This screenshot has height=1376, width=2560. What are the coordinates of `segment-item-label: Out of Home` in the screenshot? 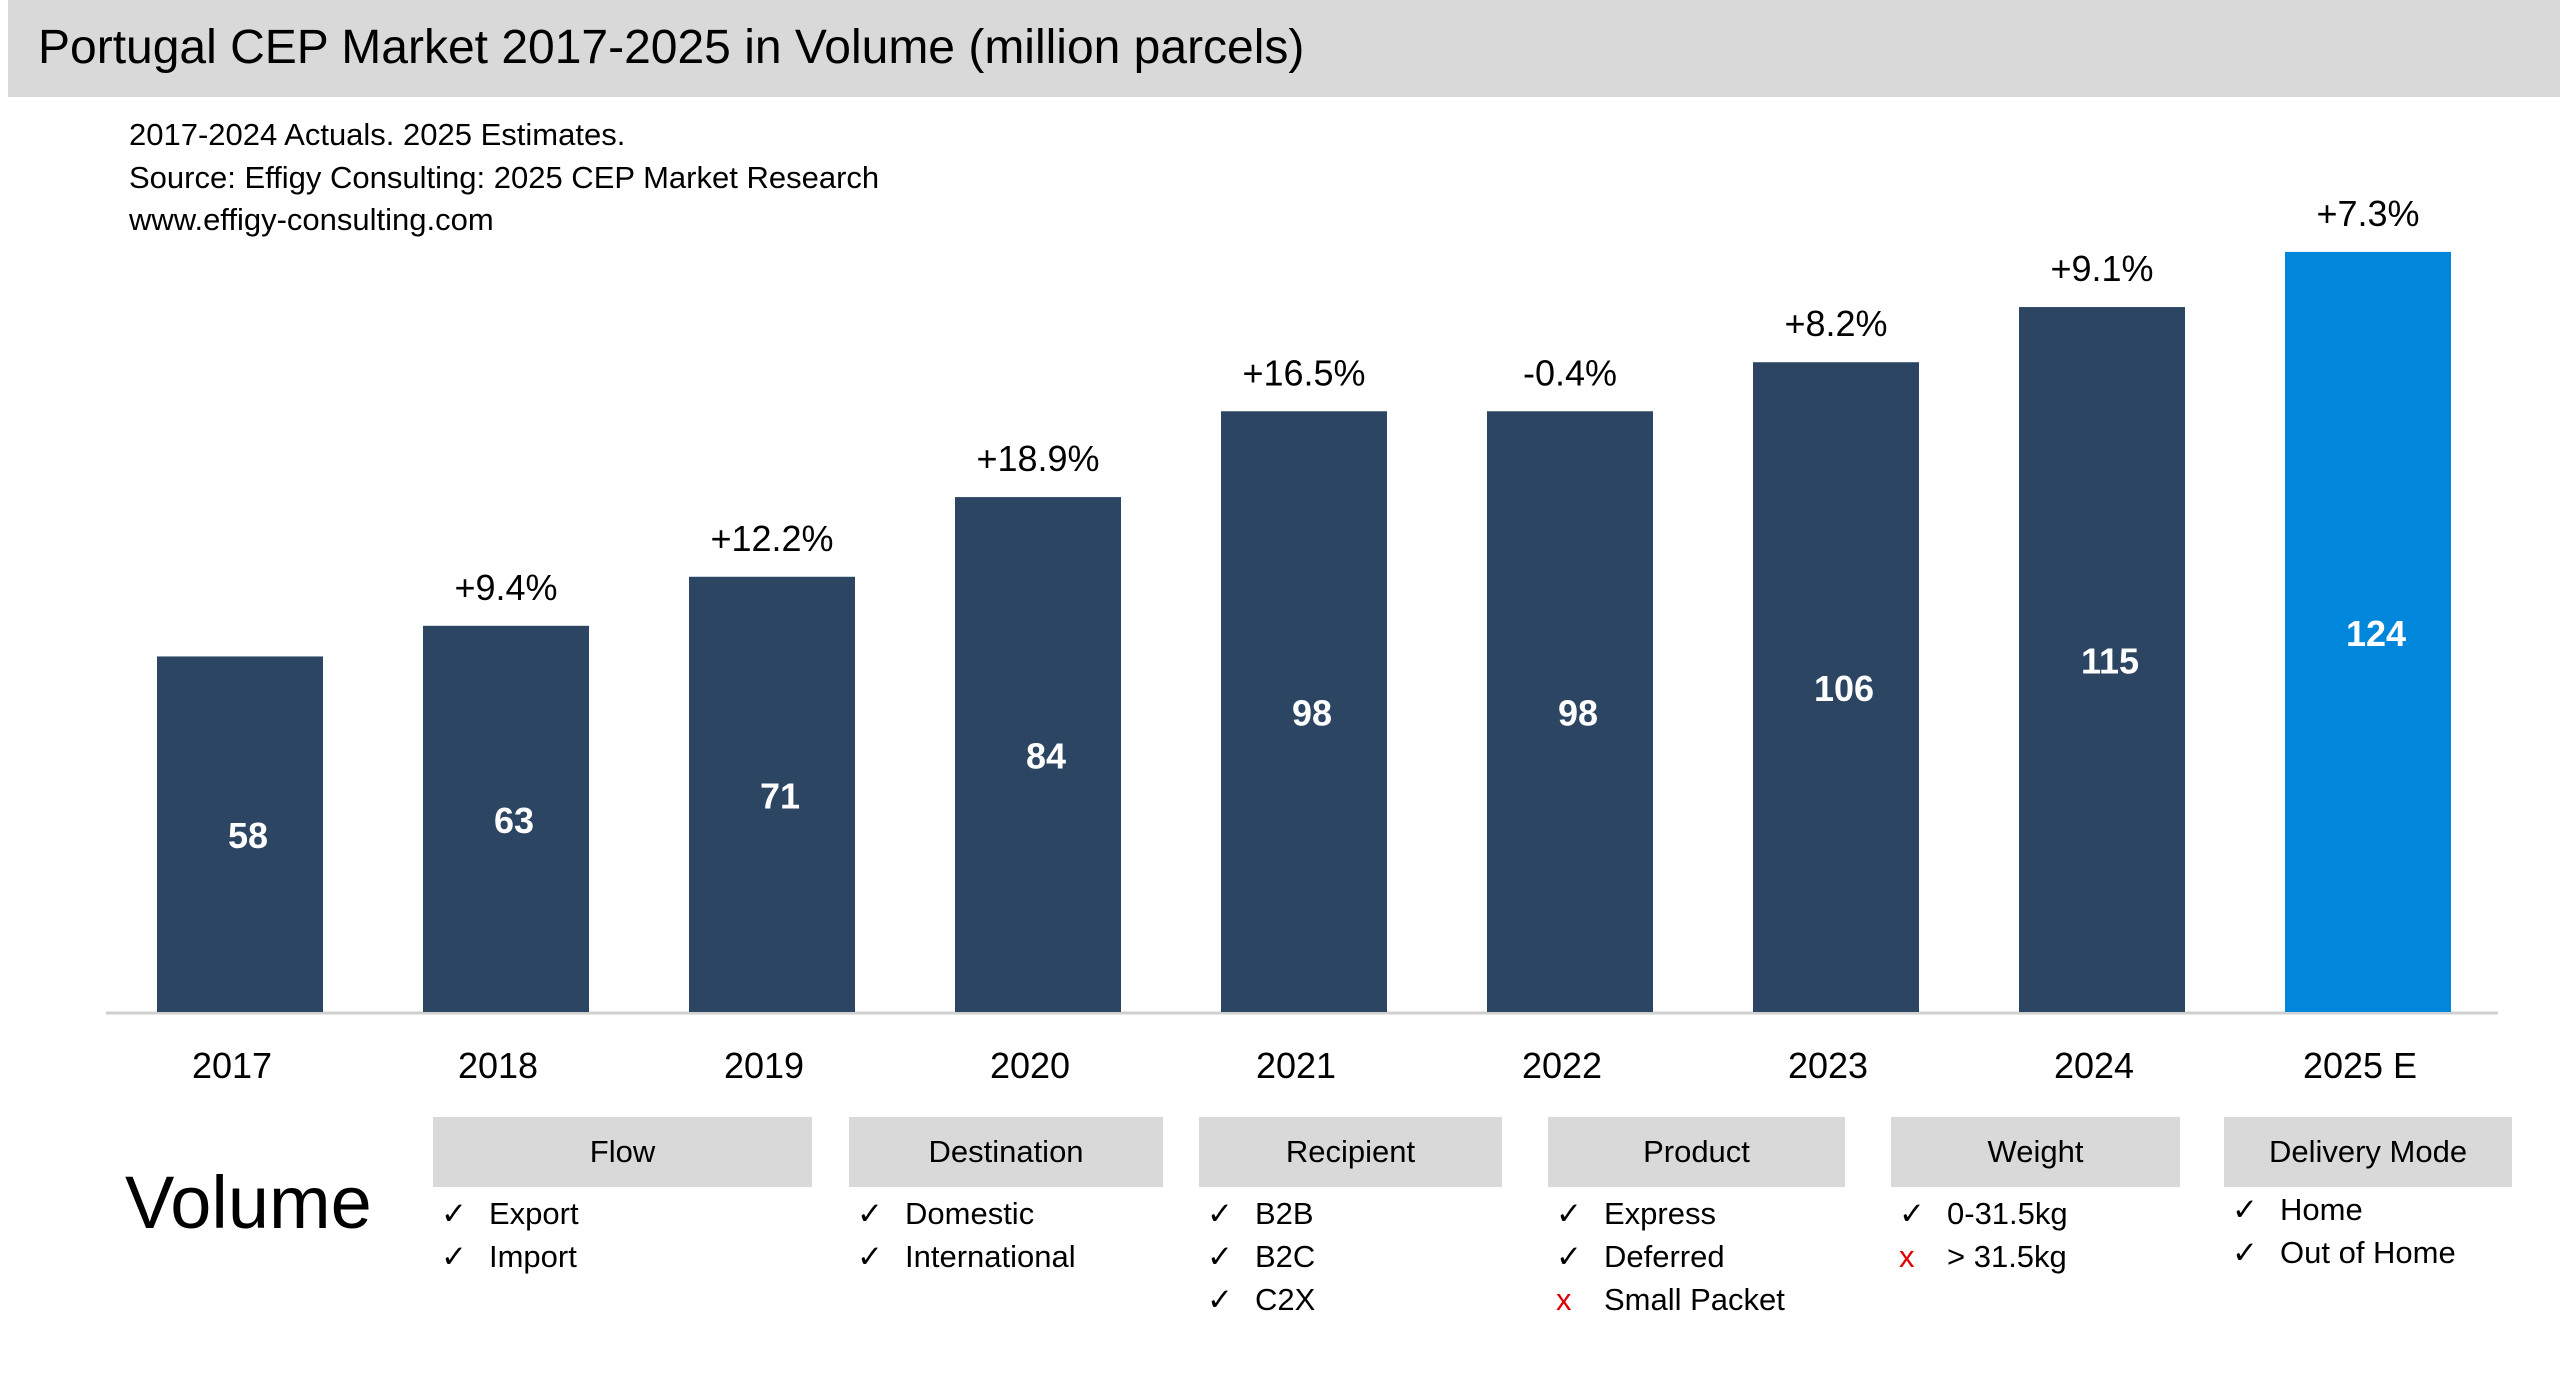 It's located at (2368, 1252).